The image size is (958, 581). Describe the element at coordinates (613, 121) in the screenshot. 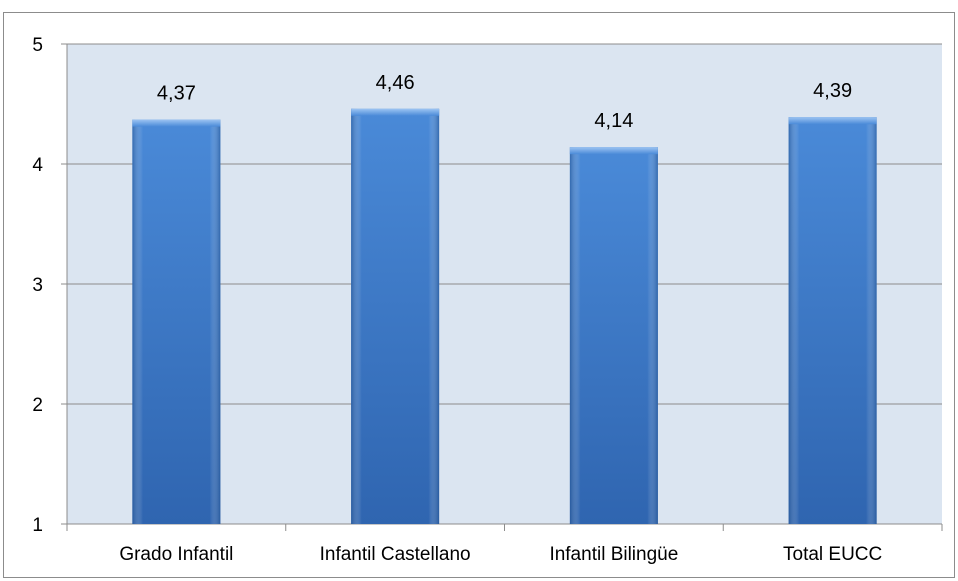

I see `data-label: 4,14` at that location.